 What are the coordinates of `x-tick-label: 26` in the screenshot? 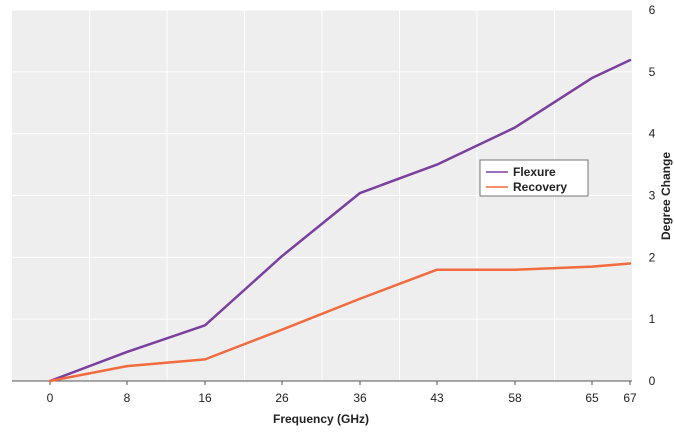 It's located at (282, 398).